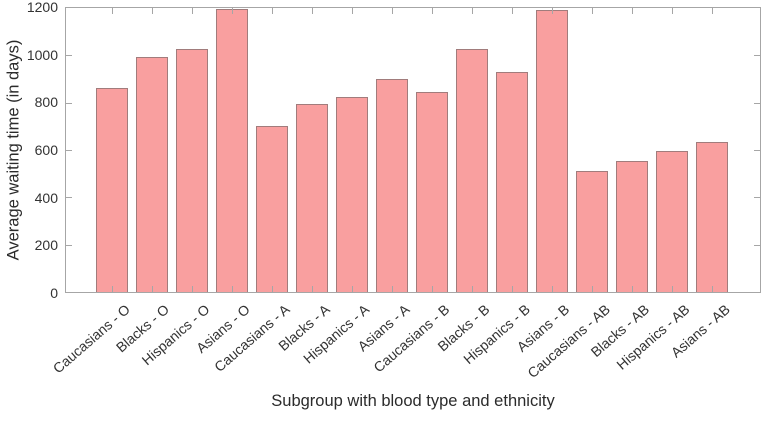 This screenshot has width=768, height=423. What do you see at coordinates (413, 401) in the screenshot?
I see `x-axis-label: Subgroup with blood type and ethnicity` at bounding box center [413, 401].